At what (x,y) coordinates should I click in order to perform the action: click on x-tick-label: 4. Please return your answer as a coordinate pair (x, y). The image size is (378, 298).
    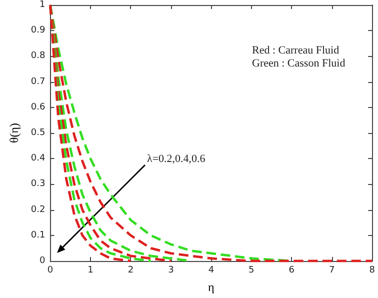
    Looking at the image, I should click on (211, 271).